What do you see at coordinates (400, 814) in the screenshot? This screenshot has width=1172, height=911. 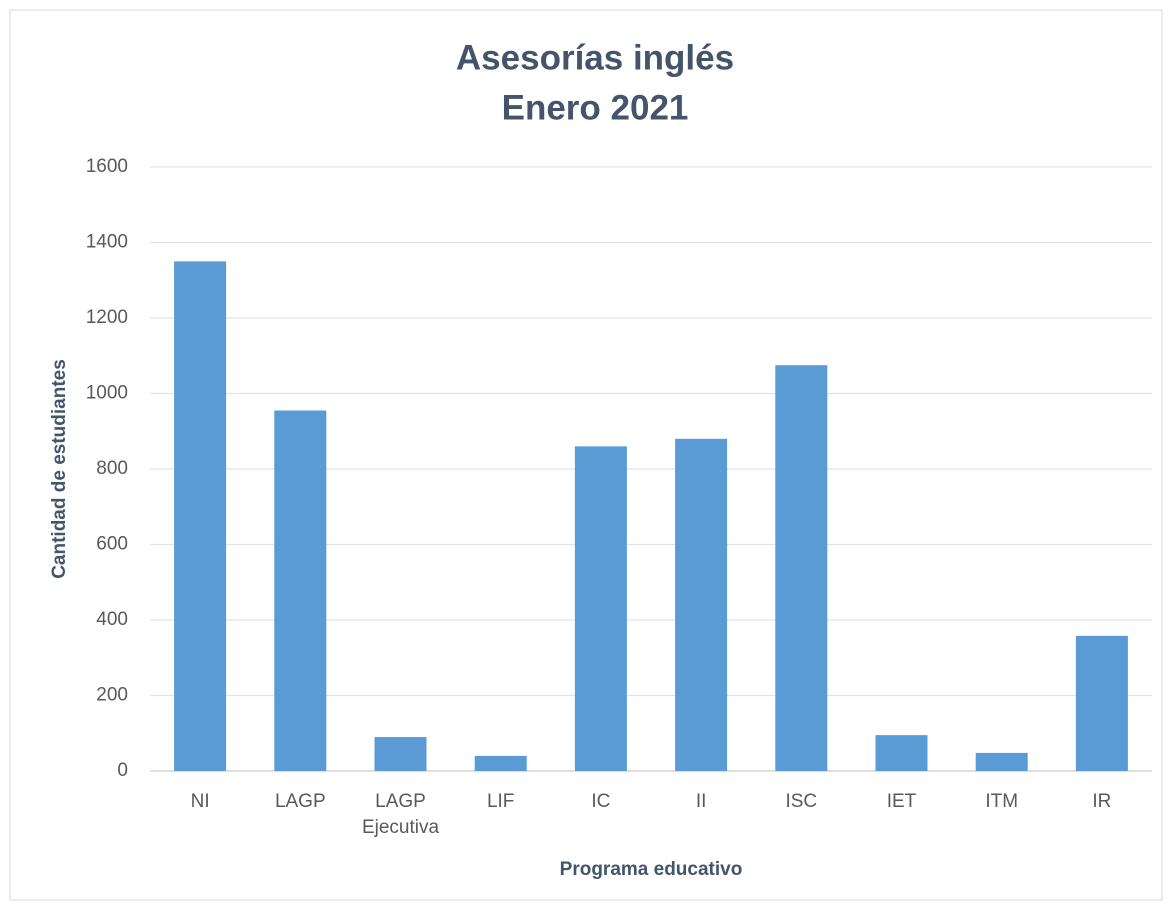 I see `x-tick-label: LAGP Ejecutiva` at bounding box center [400, 814].